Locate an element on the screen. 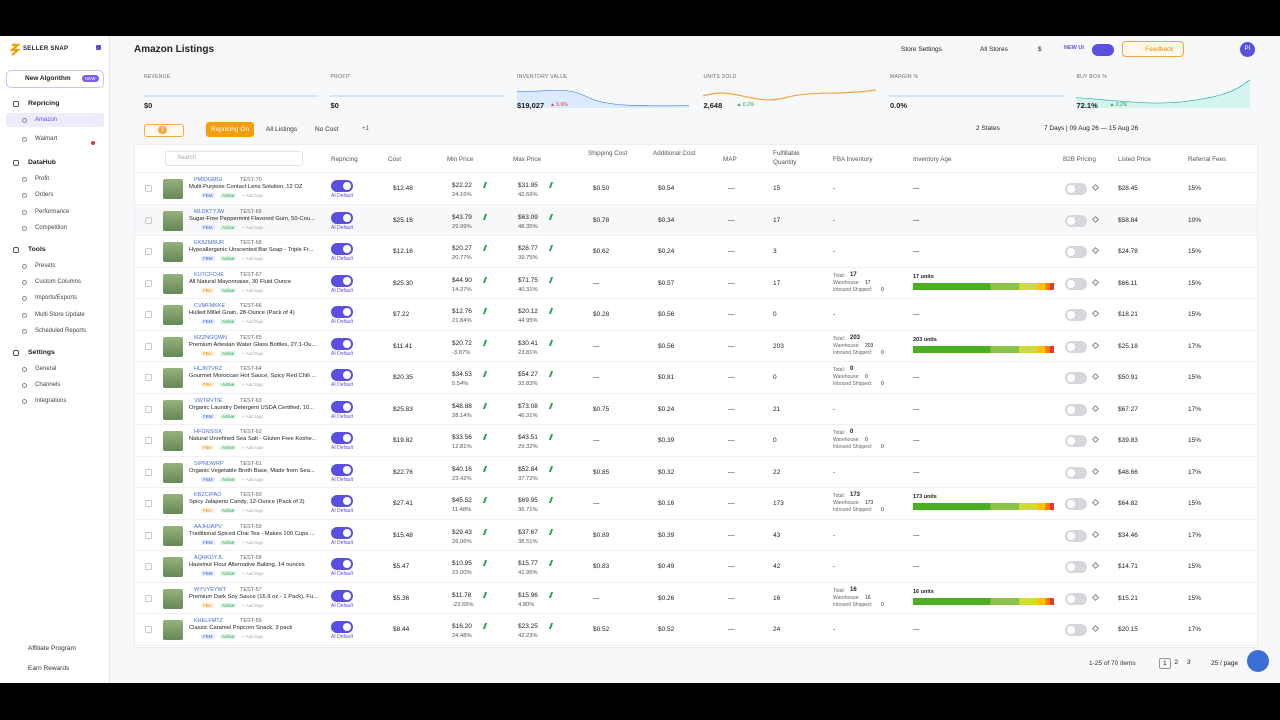  asin: HLJNTVRZ is located at coordinates (208, 369).